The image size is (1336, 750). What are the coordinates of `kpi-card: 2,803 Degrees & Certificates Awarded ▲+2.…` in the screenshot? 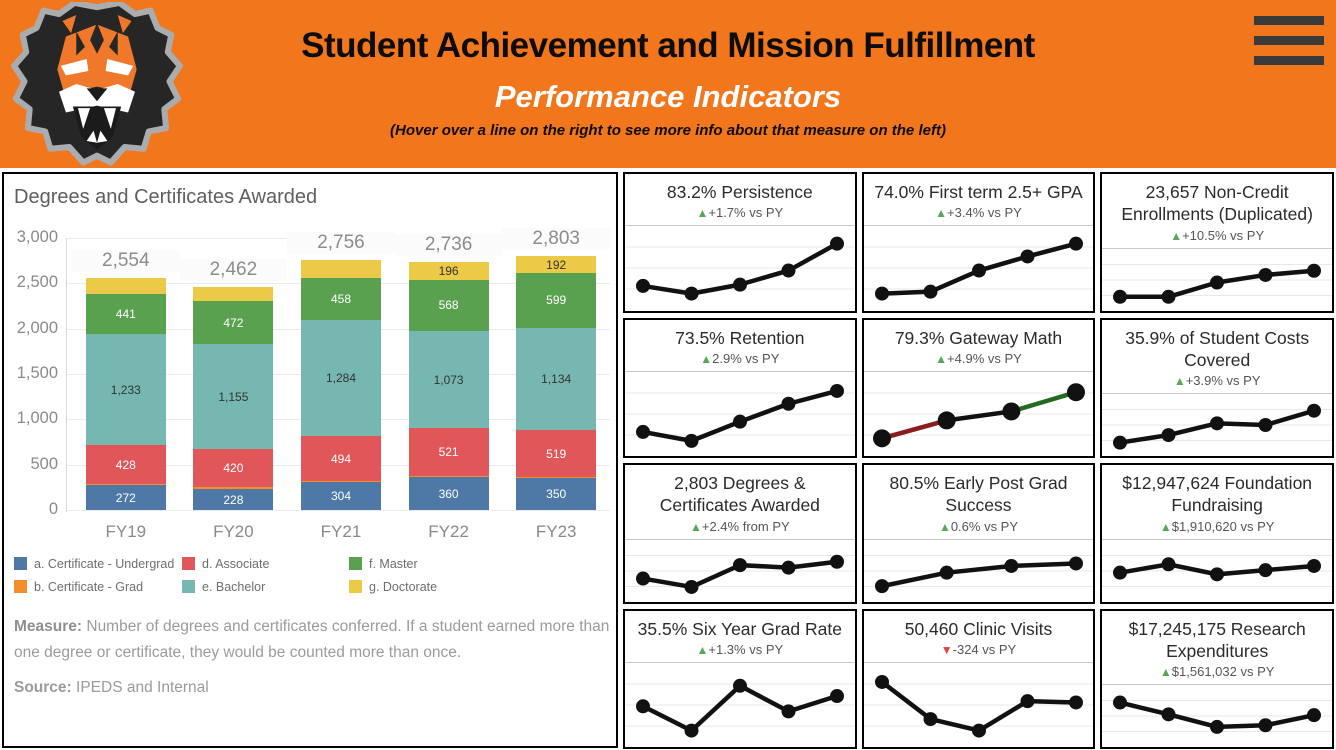 It's located at (740, 533).